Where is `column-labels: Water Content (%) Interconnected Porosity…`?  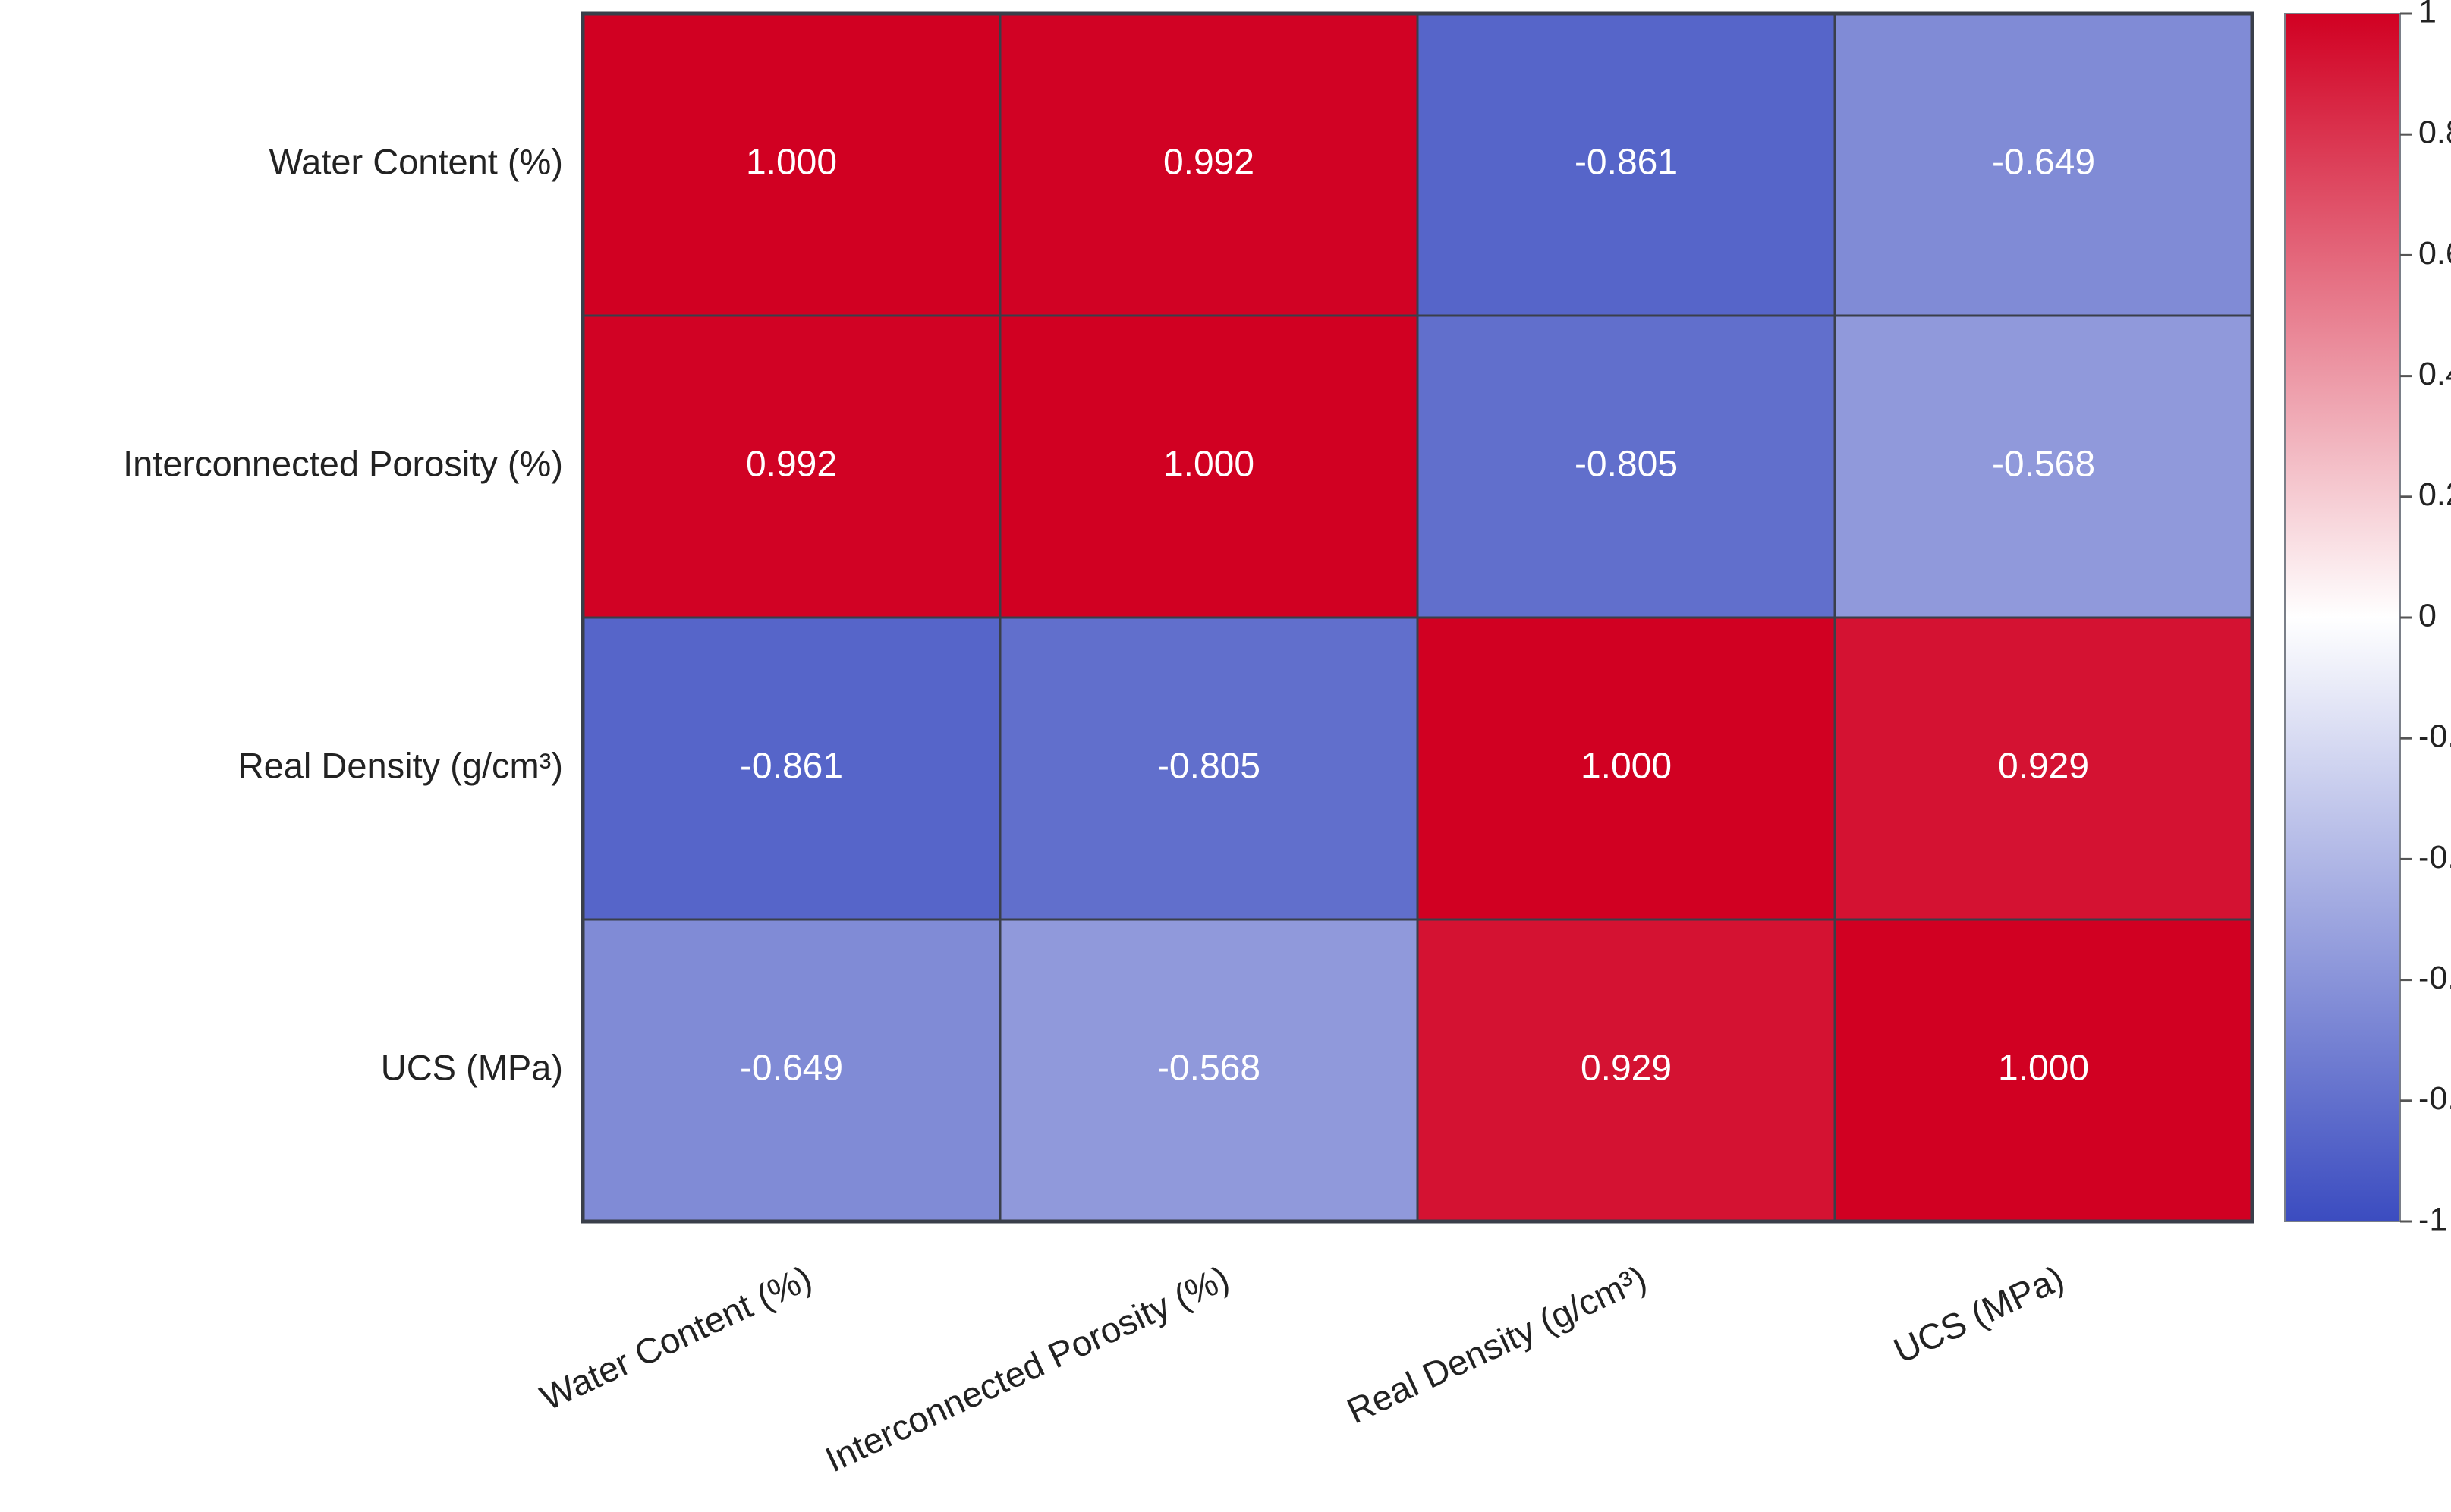
column-labels: Water Content (%) Interconnected Porosity… is located at coordinates (1302, 1368).